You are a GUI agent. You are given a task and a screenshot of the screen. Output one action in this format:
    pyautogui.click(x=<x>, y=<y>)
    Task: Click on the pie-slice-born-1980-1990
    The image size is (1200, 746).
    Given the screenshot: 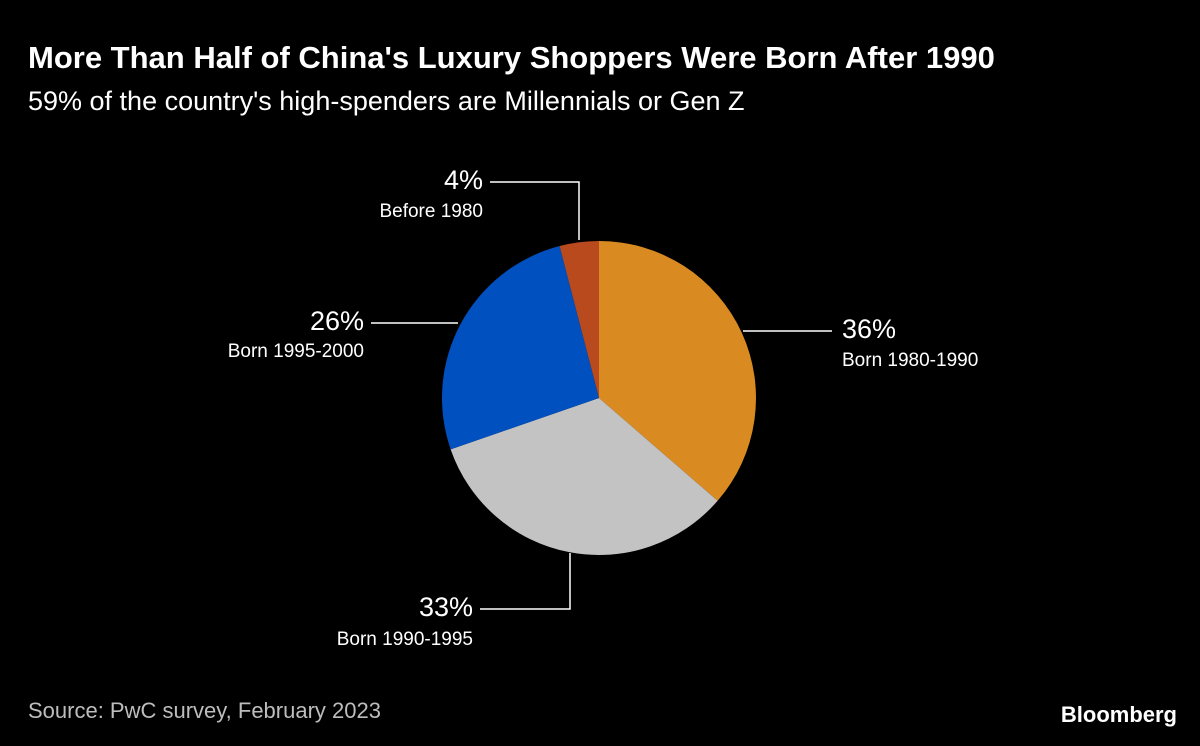 What is the action you would take?
    pyautogui.click(x=677, y=371)
    